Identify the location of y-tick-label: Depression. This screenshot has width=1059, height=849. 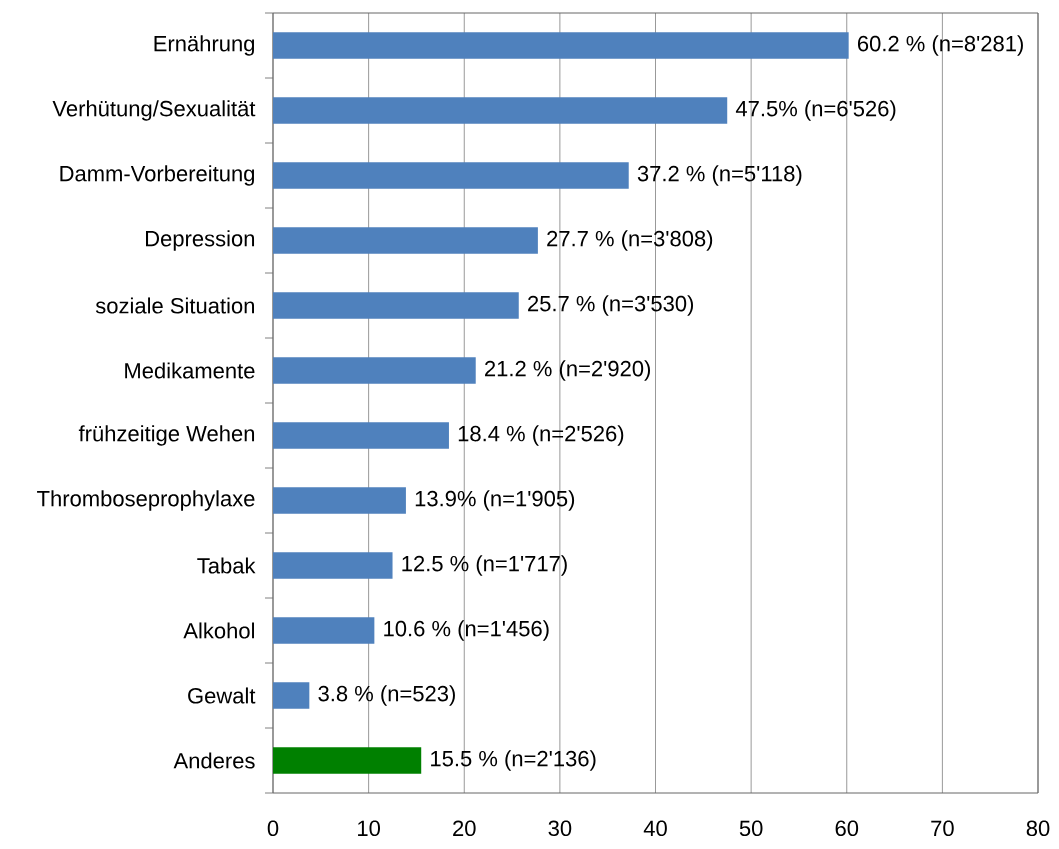
(200, 240).